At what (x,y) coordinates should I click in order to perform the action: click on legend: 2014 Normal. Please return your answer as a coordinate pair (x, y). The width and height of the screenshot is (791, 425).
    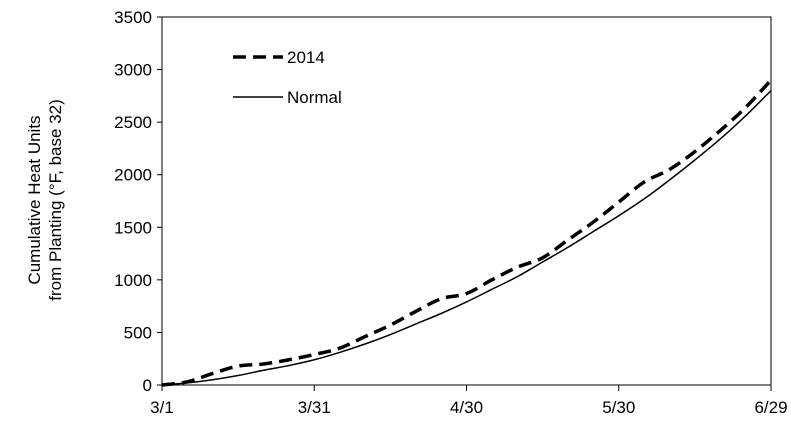
    Looking at the image, I should click on (287, 77).